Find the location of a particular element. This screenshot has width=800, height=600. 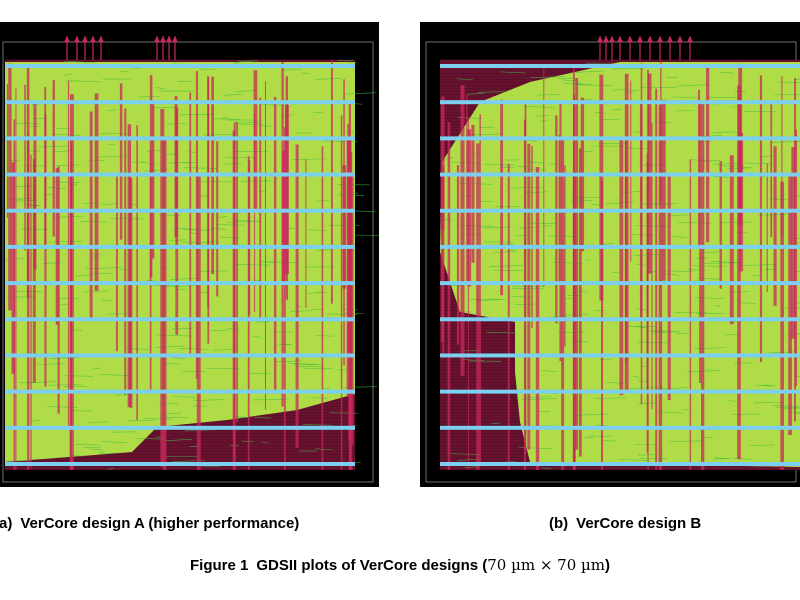

subcaption-a: (a) VerCore design A (higher performance) is located at coordinates (149, 523).